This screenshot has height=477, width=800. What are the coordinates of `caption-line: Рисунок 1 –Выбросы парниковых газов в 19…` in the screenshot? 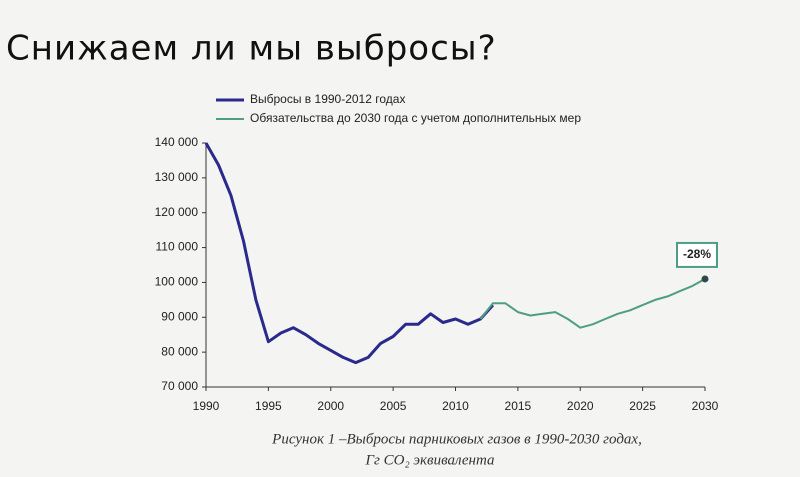 It's located at (456, 439).